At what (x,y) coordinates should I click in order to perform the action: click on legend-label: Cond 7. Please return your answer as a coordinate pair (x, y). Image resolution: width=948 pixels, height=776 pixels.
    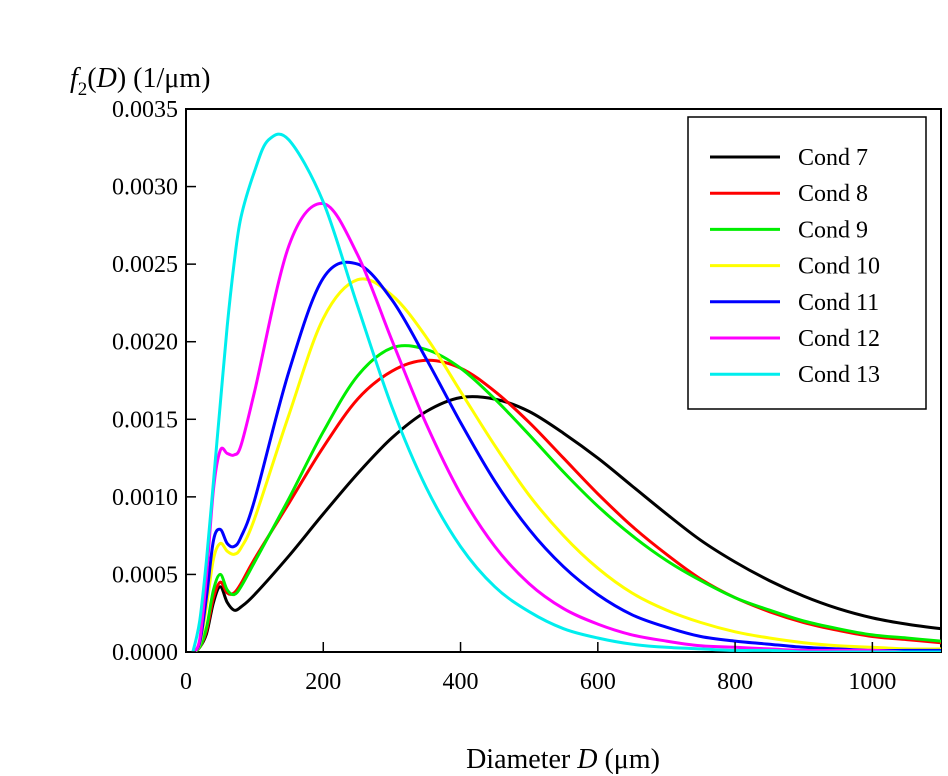
    Looking at the image, I should click on (833, 158).